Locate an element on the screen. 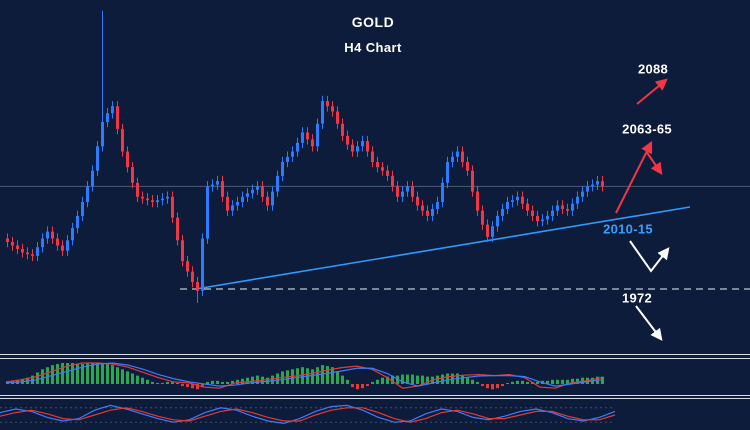 The image size is (750, 430). level-label-2088: 2088 is located at coordinates (653, 69).